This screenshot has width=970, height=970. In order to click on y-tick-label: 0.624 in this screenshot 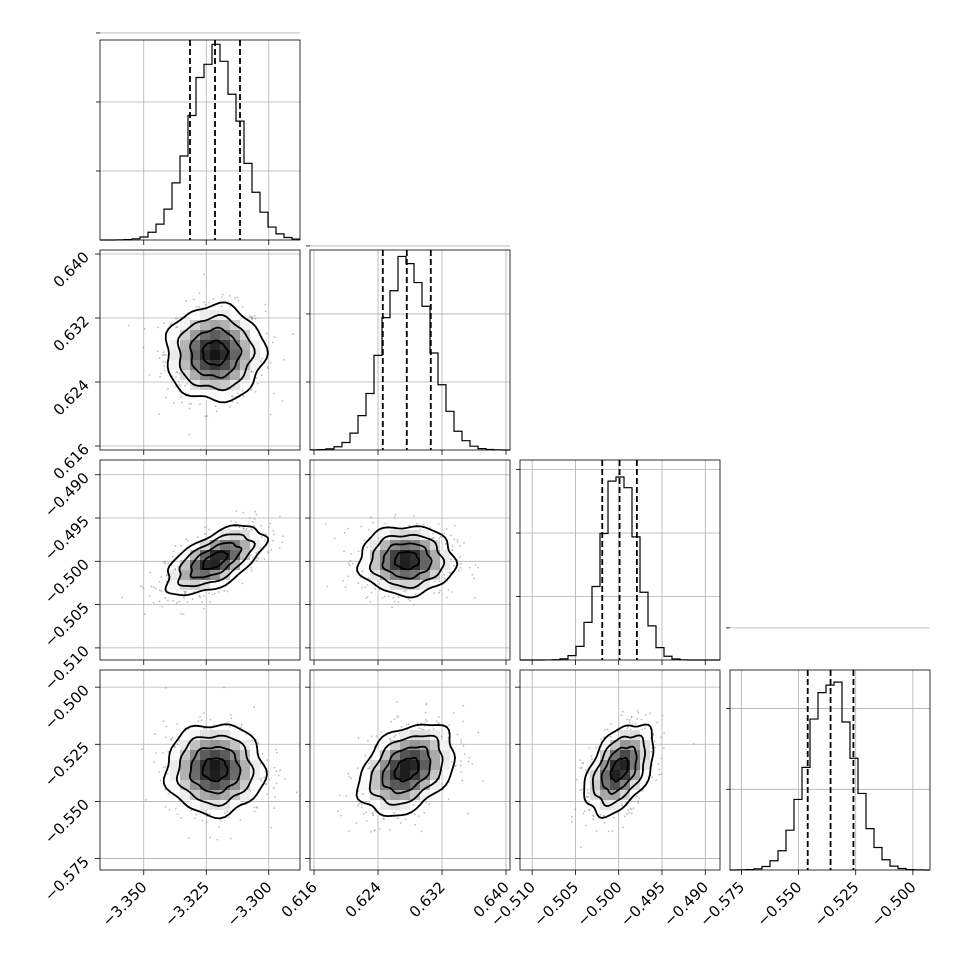, I will do `click(71, 397)`.